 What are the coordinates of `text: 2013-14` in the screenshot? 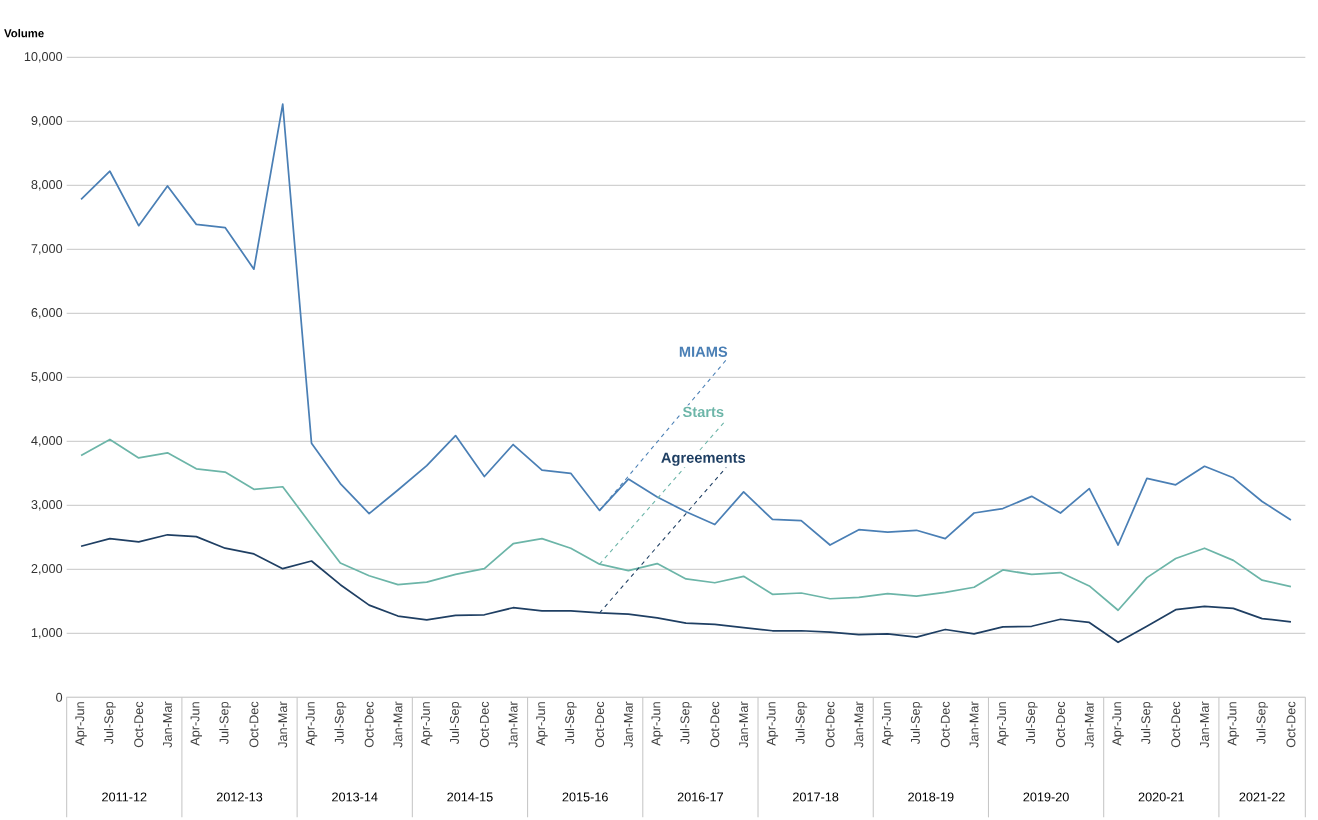 It's located at (355, 797).